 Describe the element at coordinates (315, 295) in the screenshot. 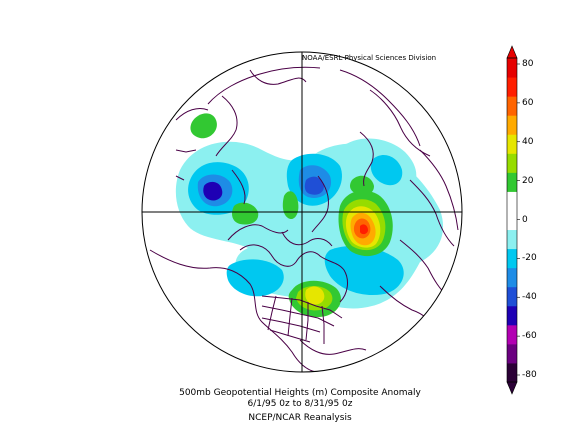

I see `anomaly-region-yellow-central` at that location.